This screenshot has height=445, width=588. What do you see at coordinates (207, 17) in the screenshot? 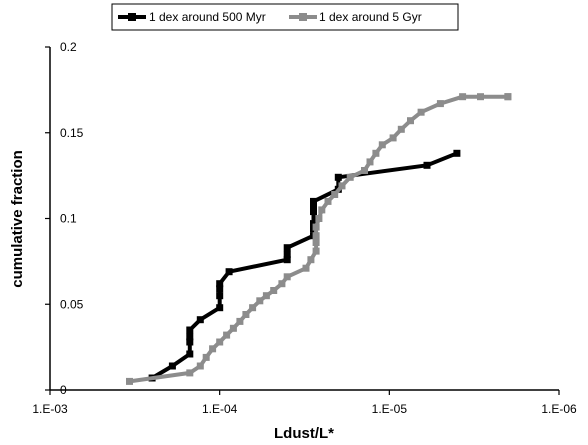
I see `legend-label-series-1: 1 dex around 500 Myr` at bounding box center [207, 17].